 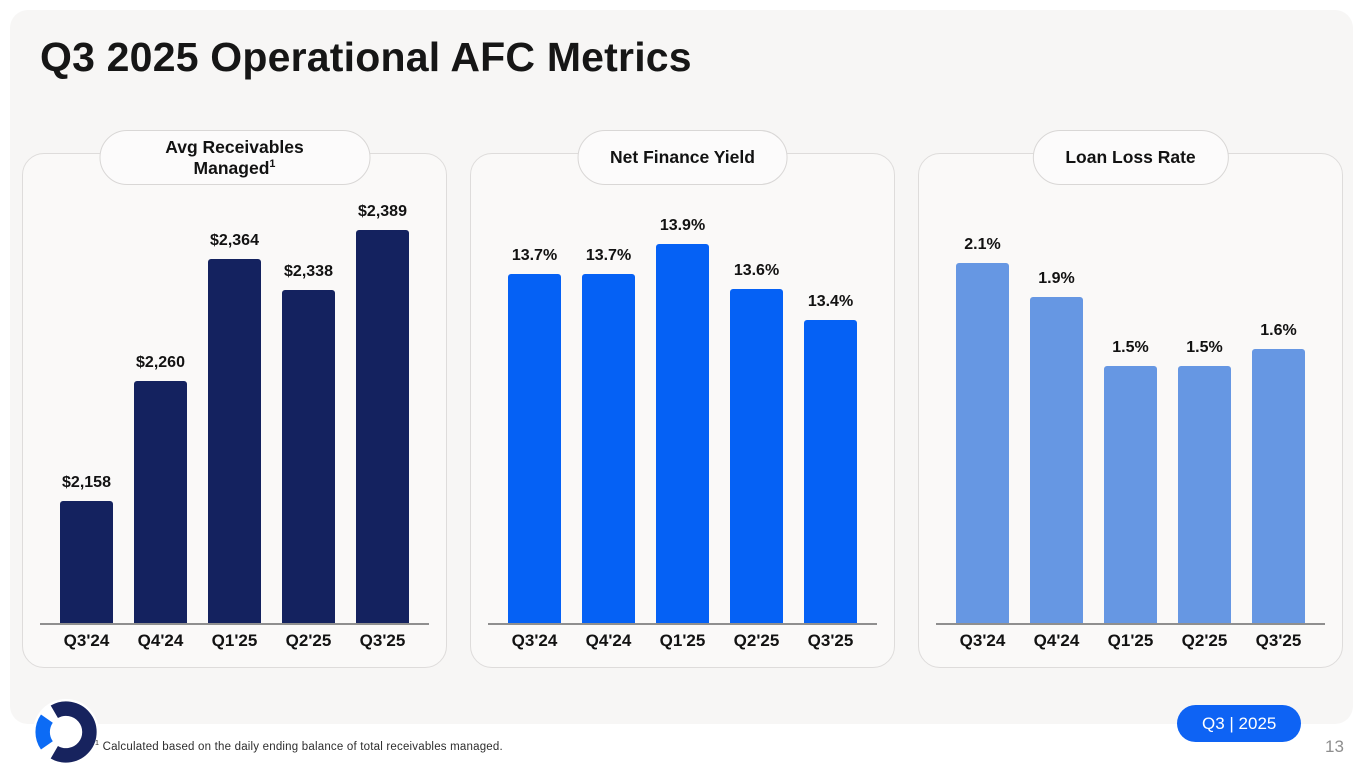 I want to click on chart-title: Net Finance Yield, so click(x=682, y=157).